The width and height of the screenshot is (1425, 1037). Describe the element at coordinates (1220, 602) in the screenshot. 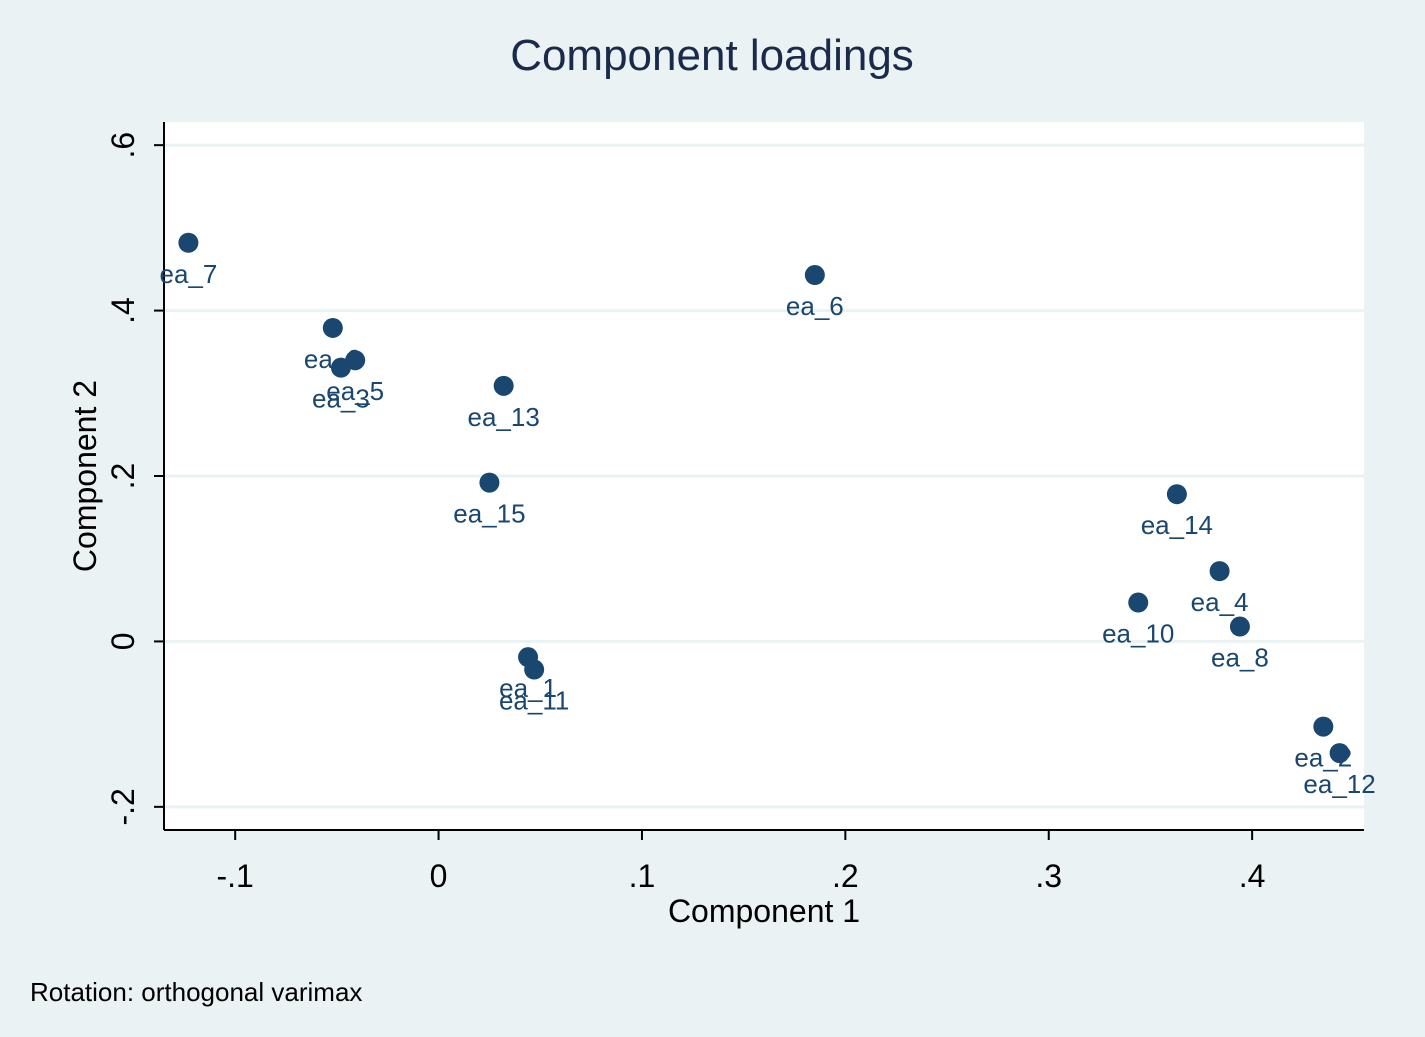

I see `point-label-ea_4: ea_4` at that location.